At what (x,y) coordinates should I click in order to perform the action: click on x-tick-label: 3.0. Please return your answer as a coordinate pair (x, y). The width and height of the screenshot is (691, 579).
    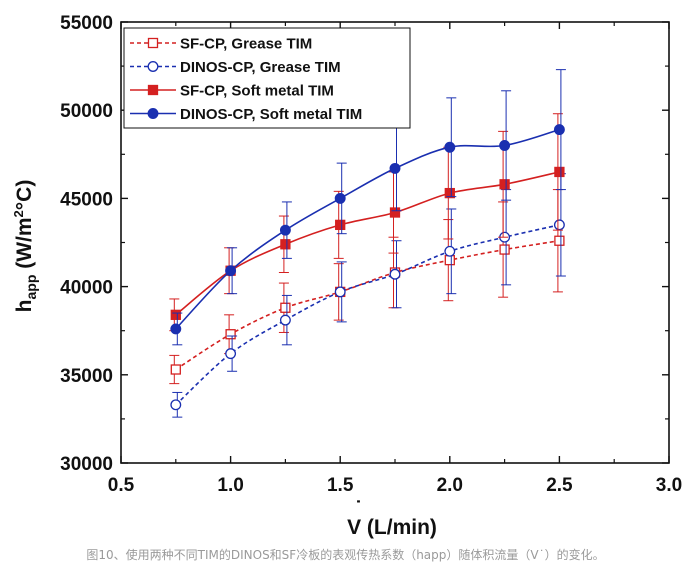
    Looking at the image, I should click on (669, 485).